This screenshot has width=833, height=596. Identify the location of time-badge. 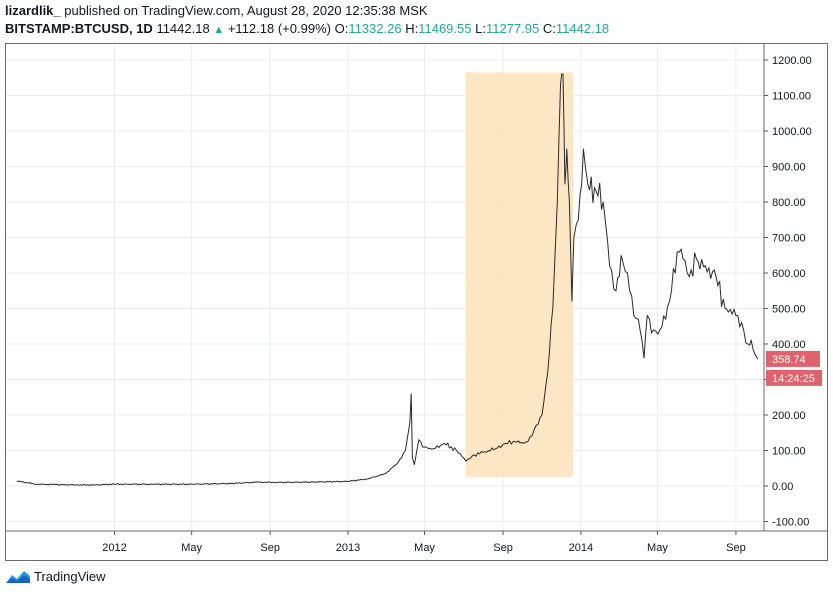
(794, 377).